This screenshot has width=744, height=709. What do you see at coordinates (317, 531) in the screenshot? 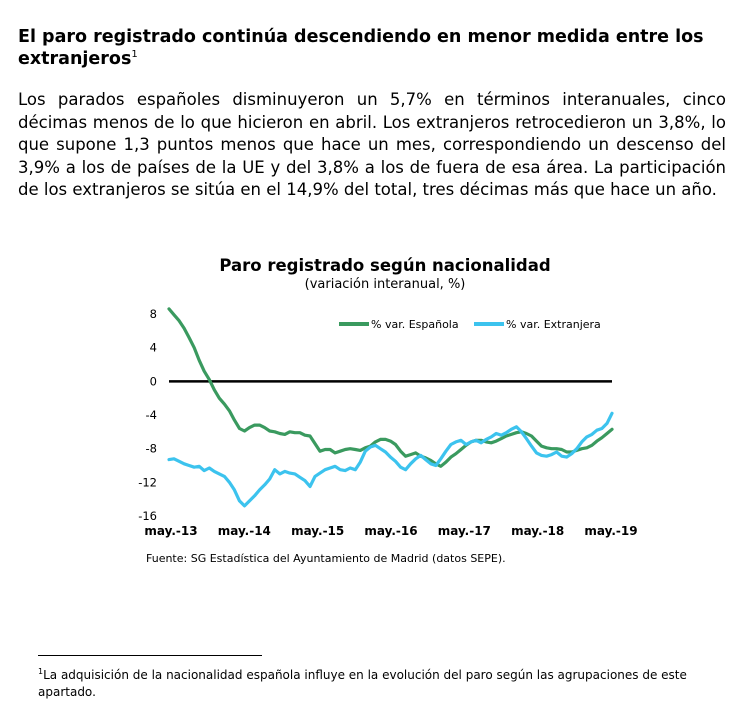
I see `x-tick-label: may.-15` at bounding box center [317, 531].